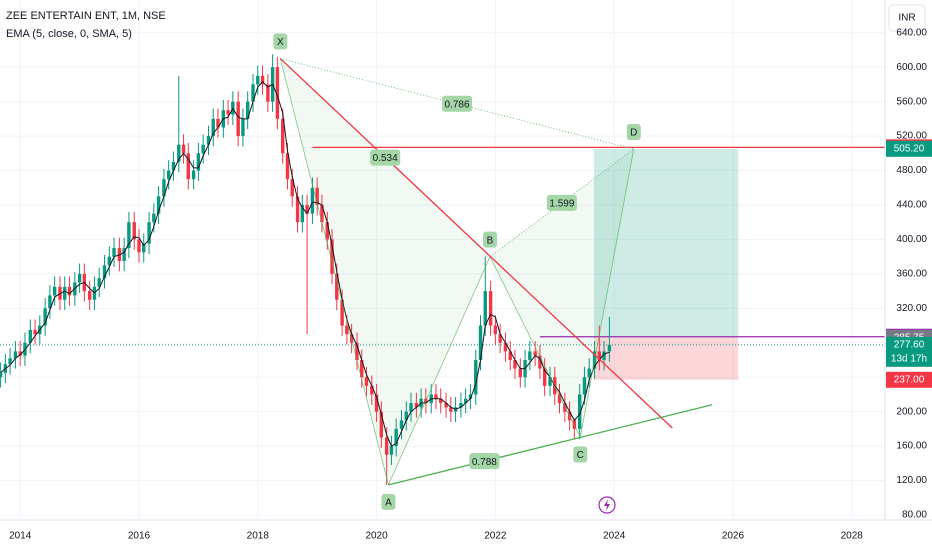  Describe the element at coordinates (607, 505) in the screenshot. I see `event-icon` at that location.